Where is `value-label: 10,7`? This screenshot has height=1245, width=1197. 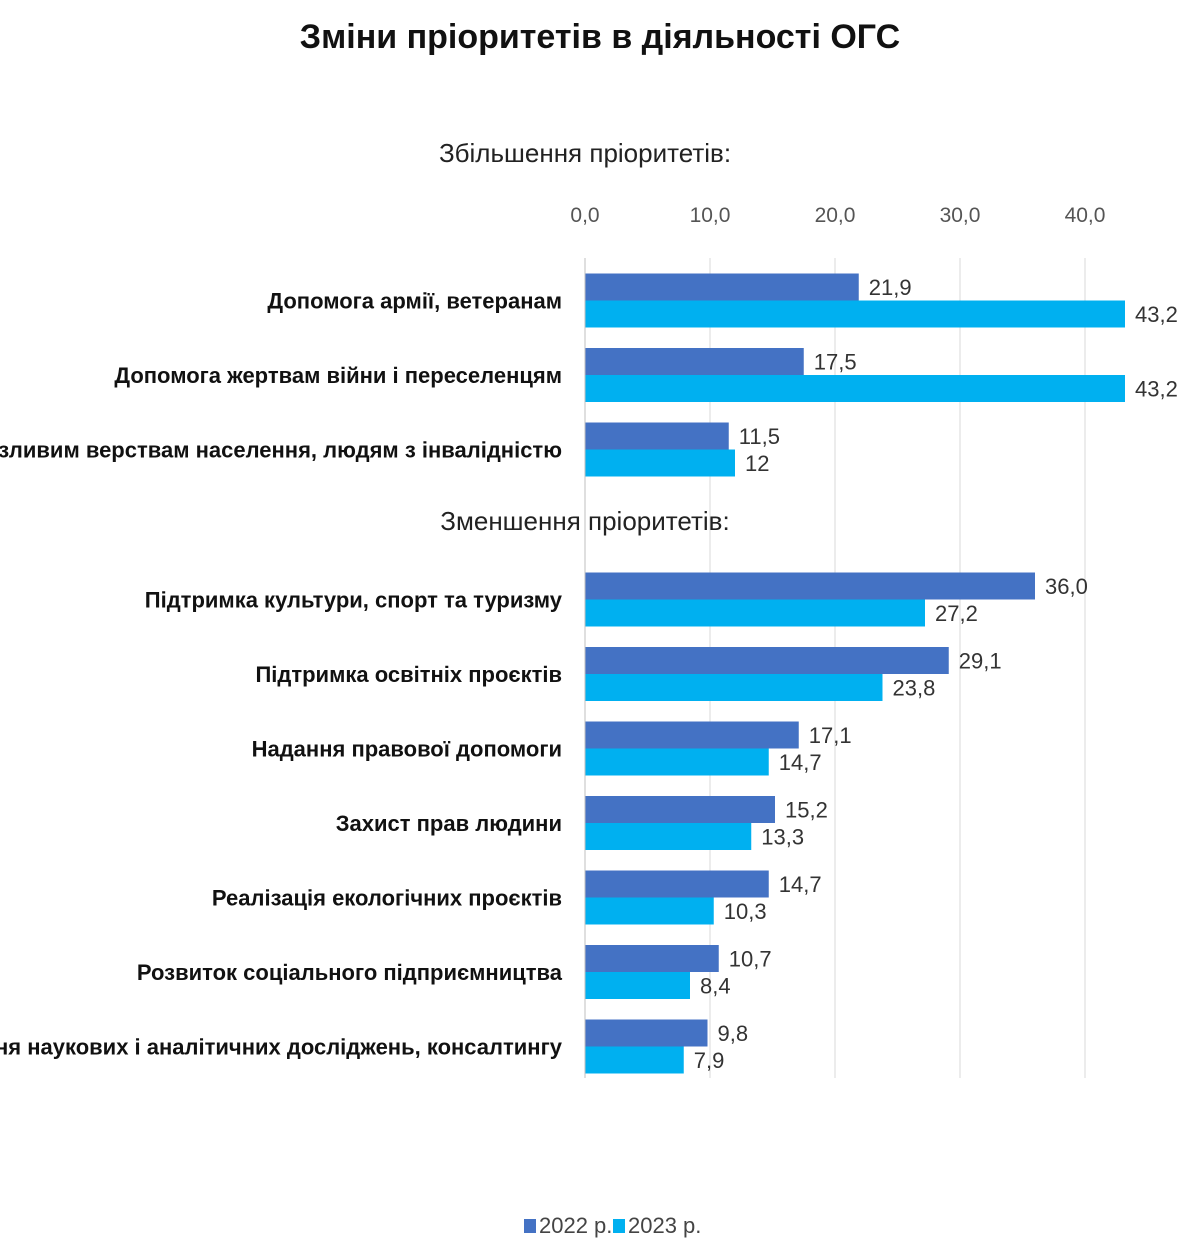 value-label: 10,7 is located at coordinates (750, 959).